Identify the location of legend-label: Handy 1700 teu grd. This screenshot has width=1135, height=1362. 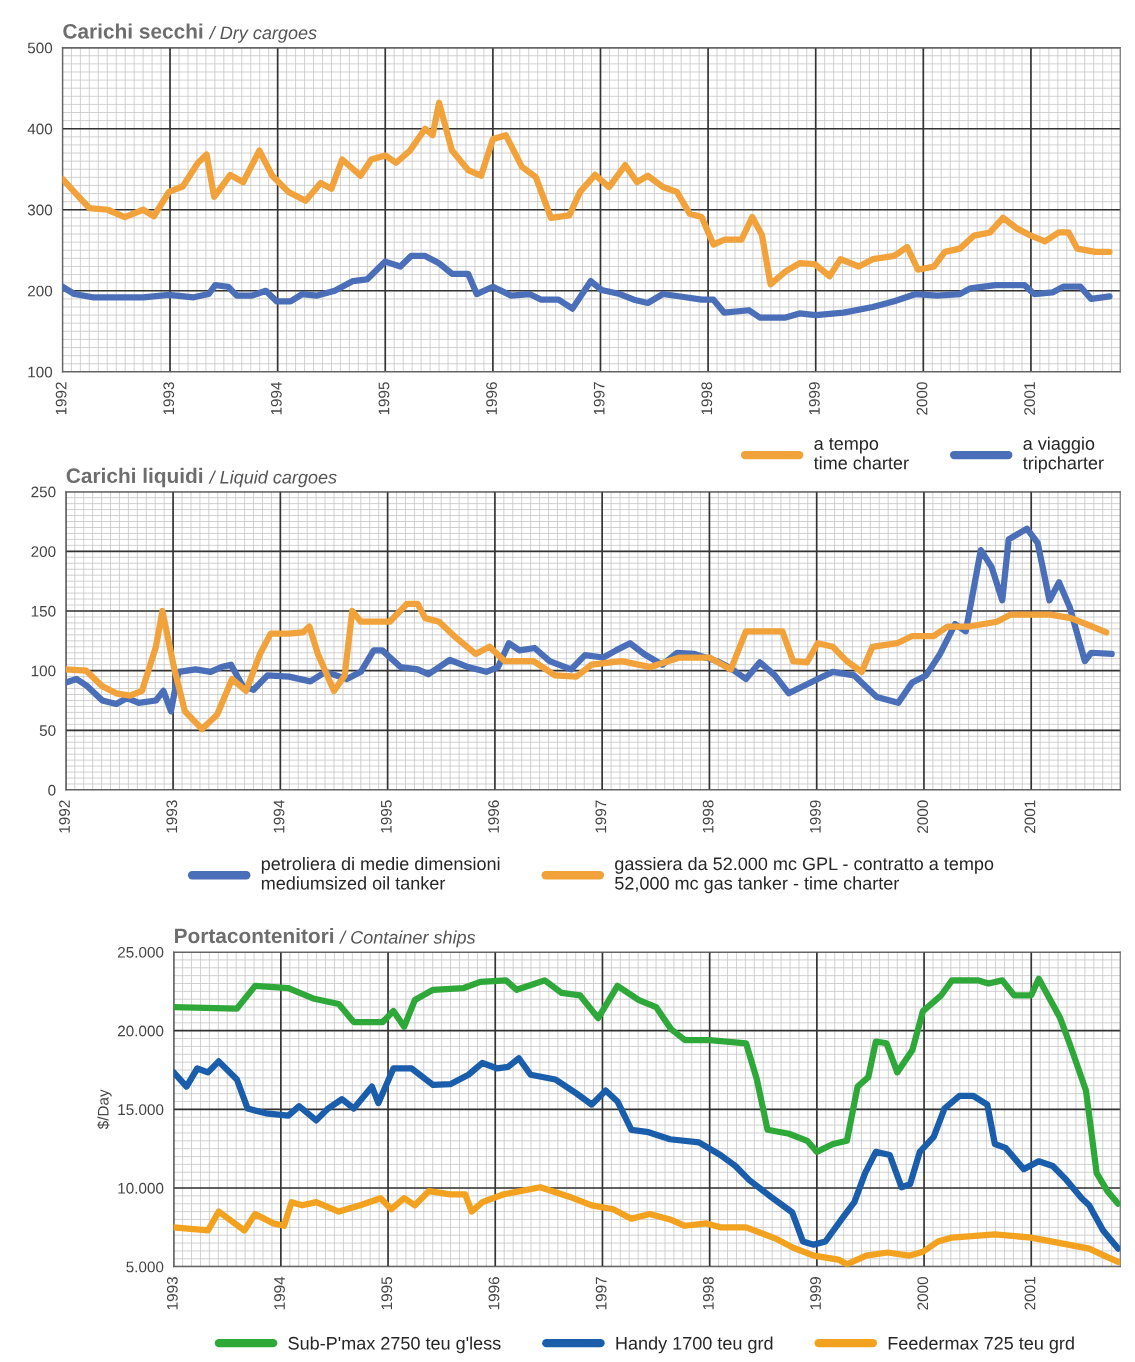
(694, 1345).